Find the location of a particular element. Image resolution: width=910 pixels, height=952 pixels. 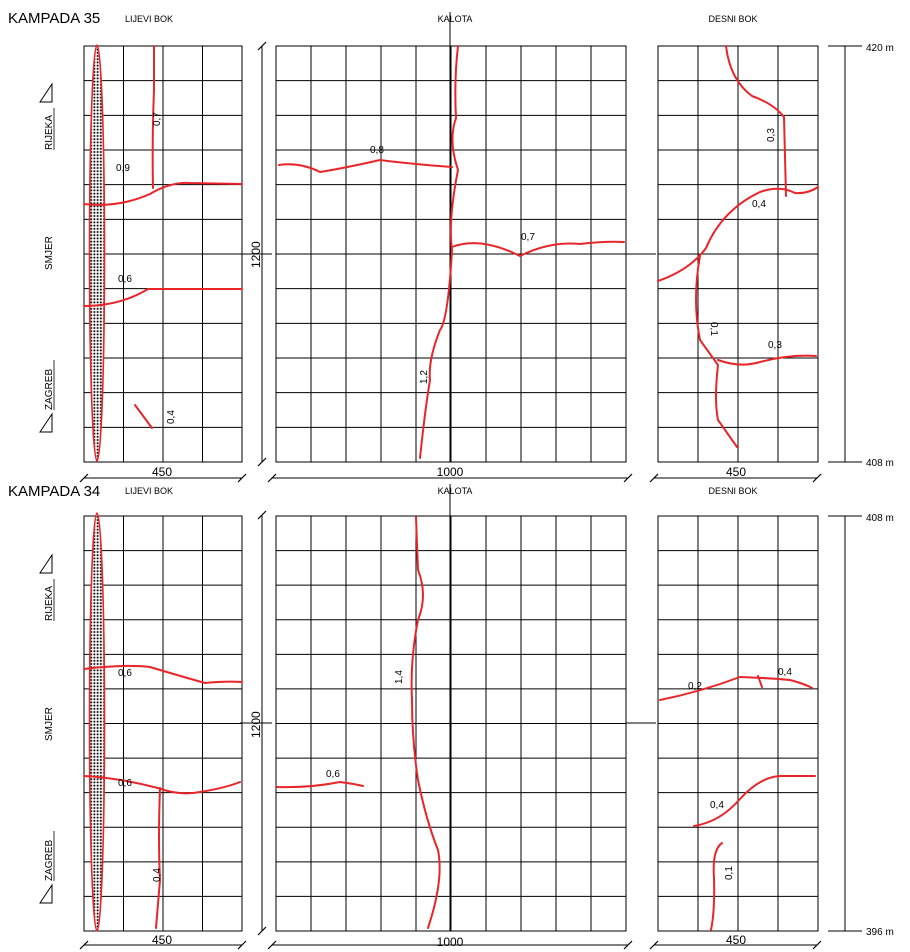

kampada-35-height-label: 1200 is located at coordinates (256, 254).